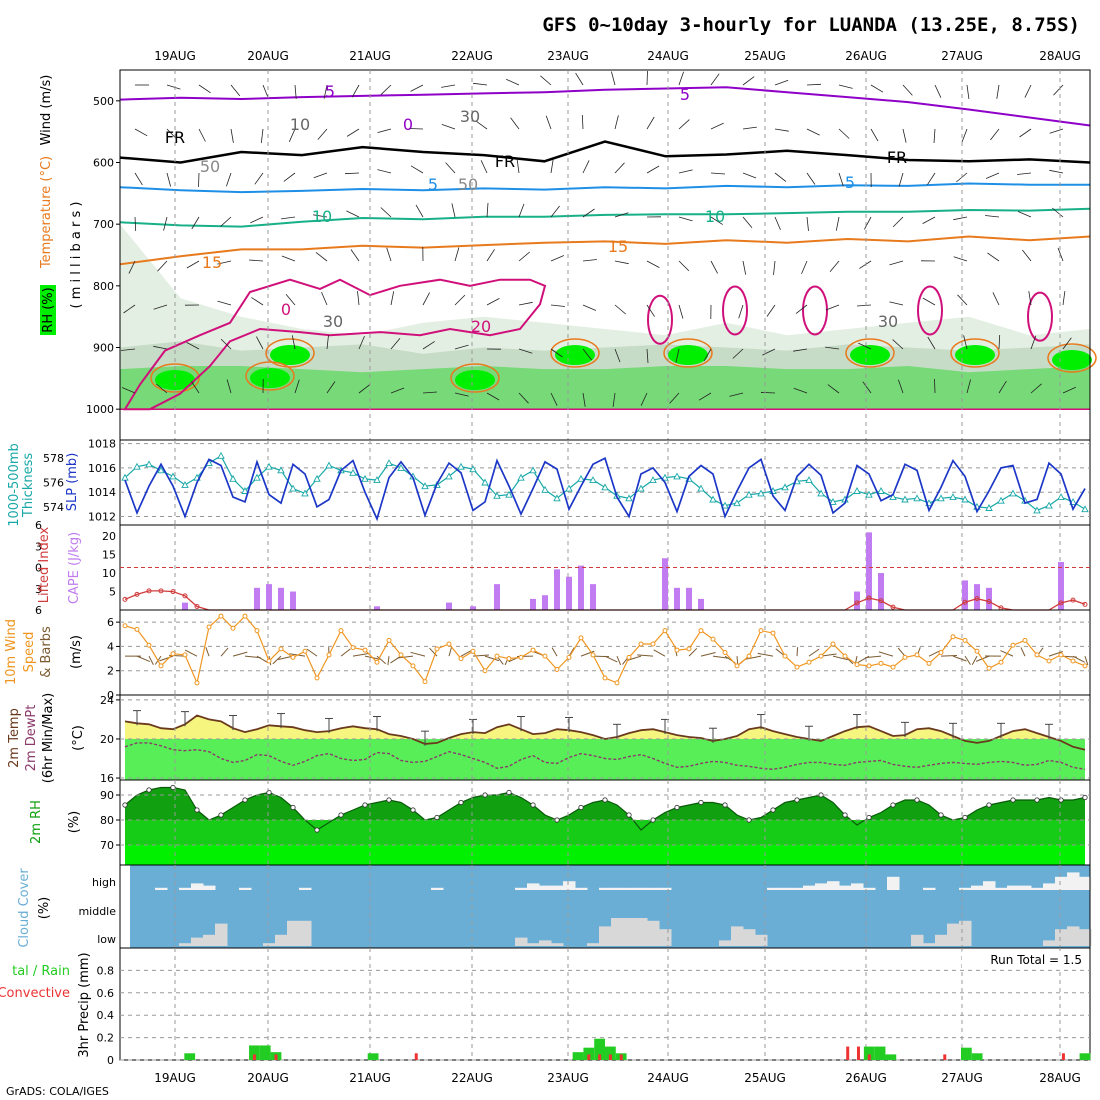  What do you see at coordinates (102, 444) in the screenshot?
I see `slp-tick-label-3: 1018` at bounding box center [102, 444].